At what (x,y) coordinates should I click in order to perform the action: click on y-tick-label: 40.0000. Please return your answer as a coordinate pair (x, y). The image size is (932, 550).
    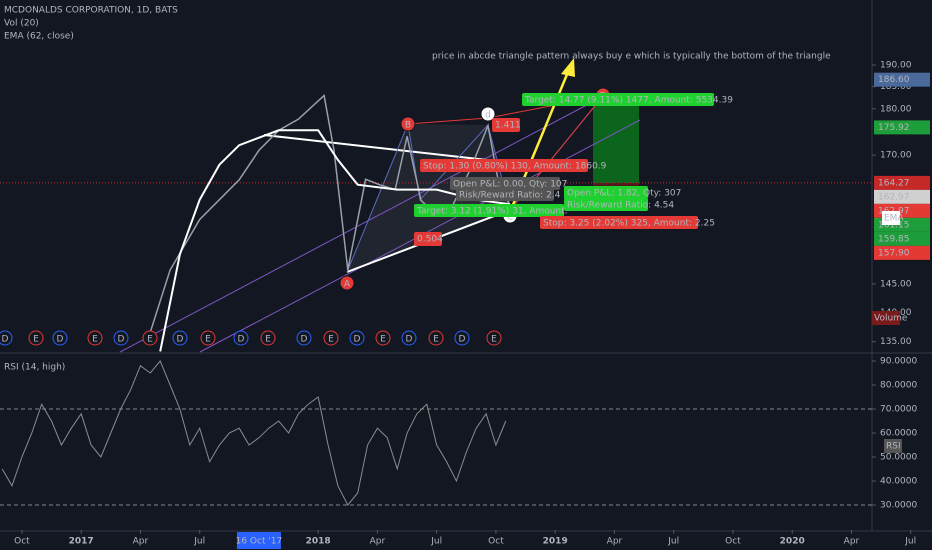
    Looking at the image, I should click on (898, 482).